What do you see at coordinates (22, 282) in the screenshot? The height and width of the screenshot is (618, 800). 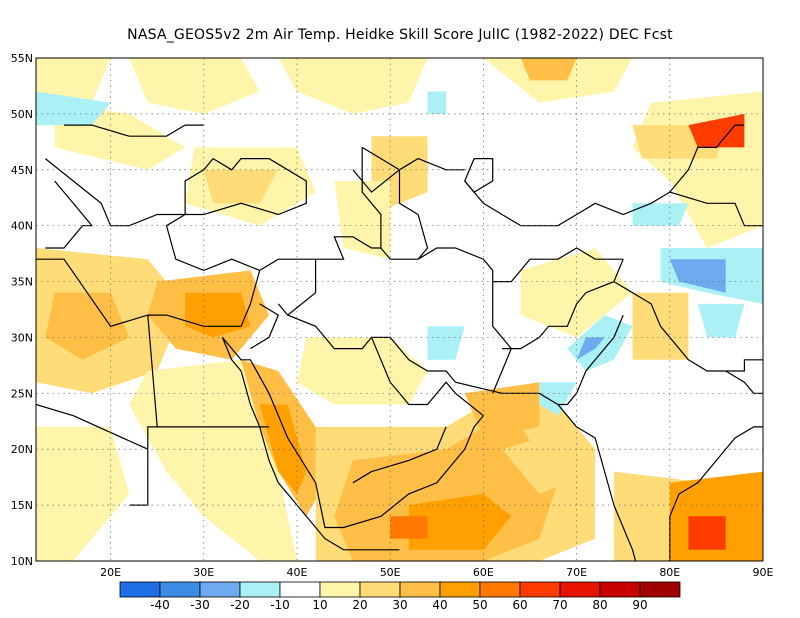 I see `lat-tick-label: 35N` at bounding box center [22, 282].